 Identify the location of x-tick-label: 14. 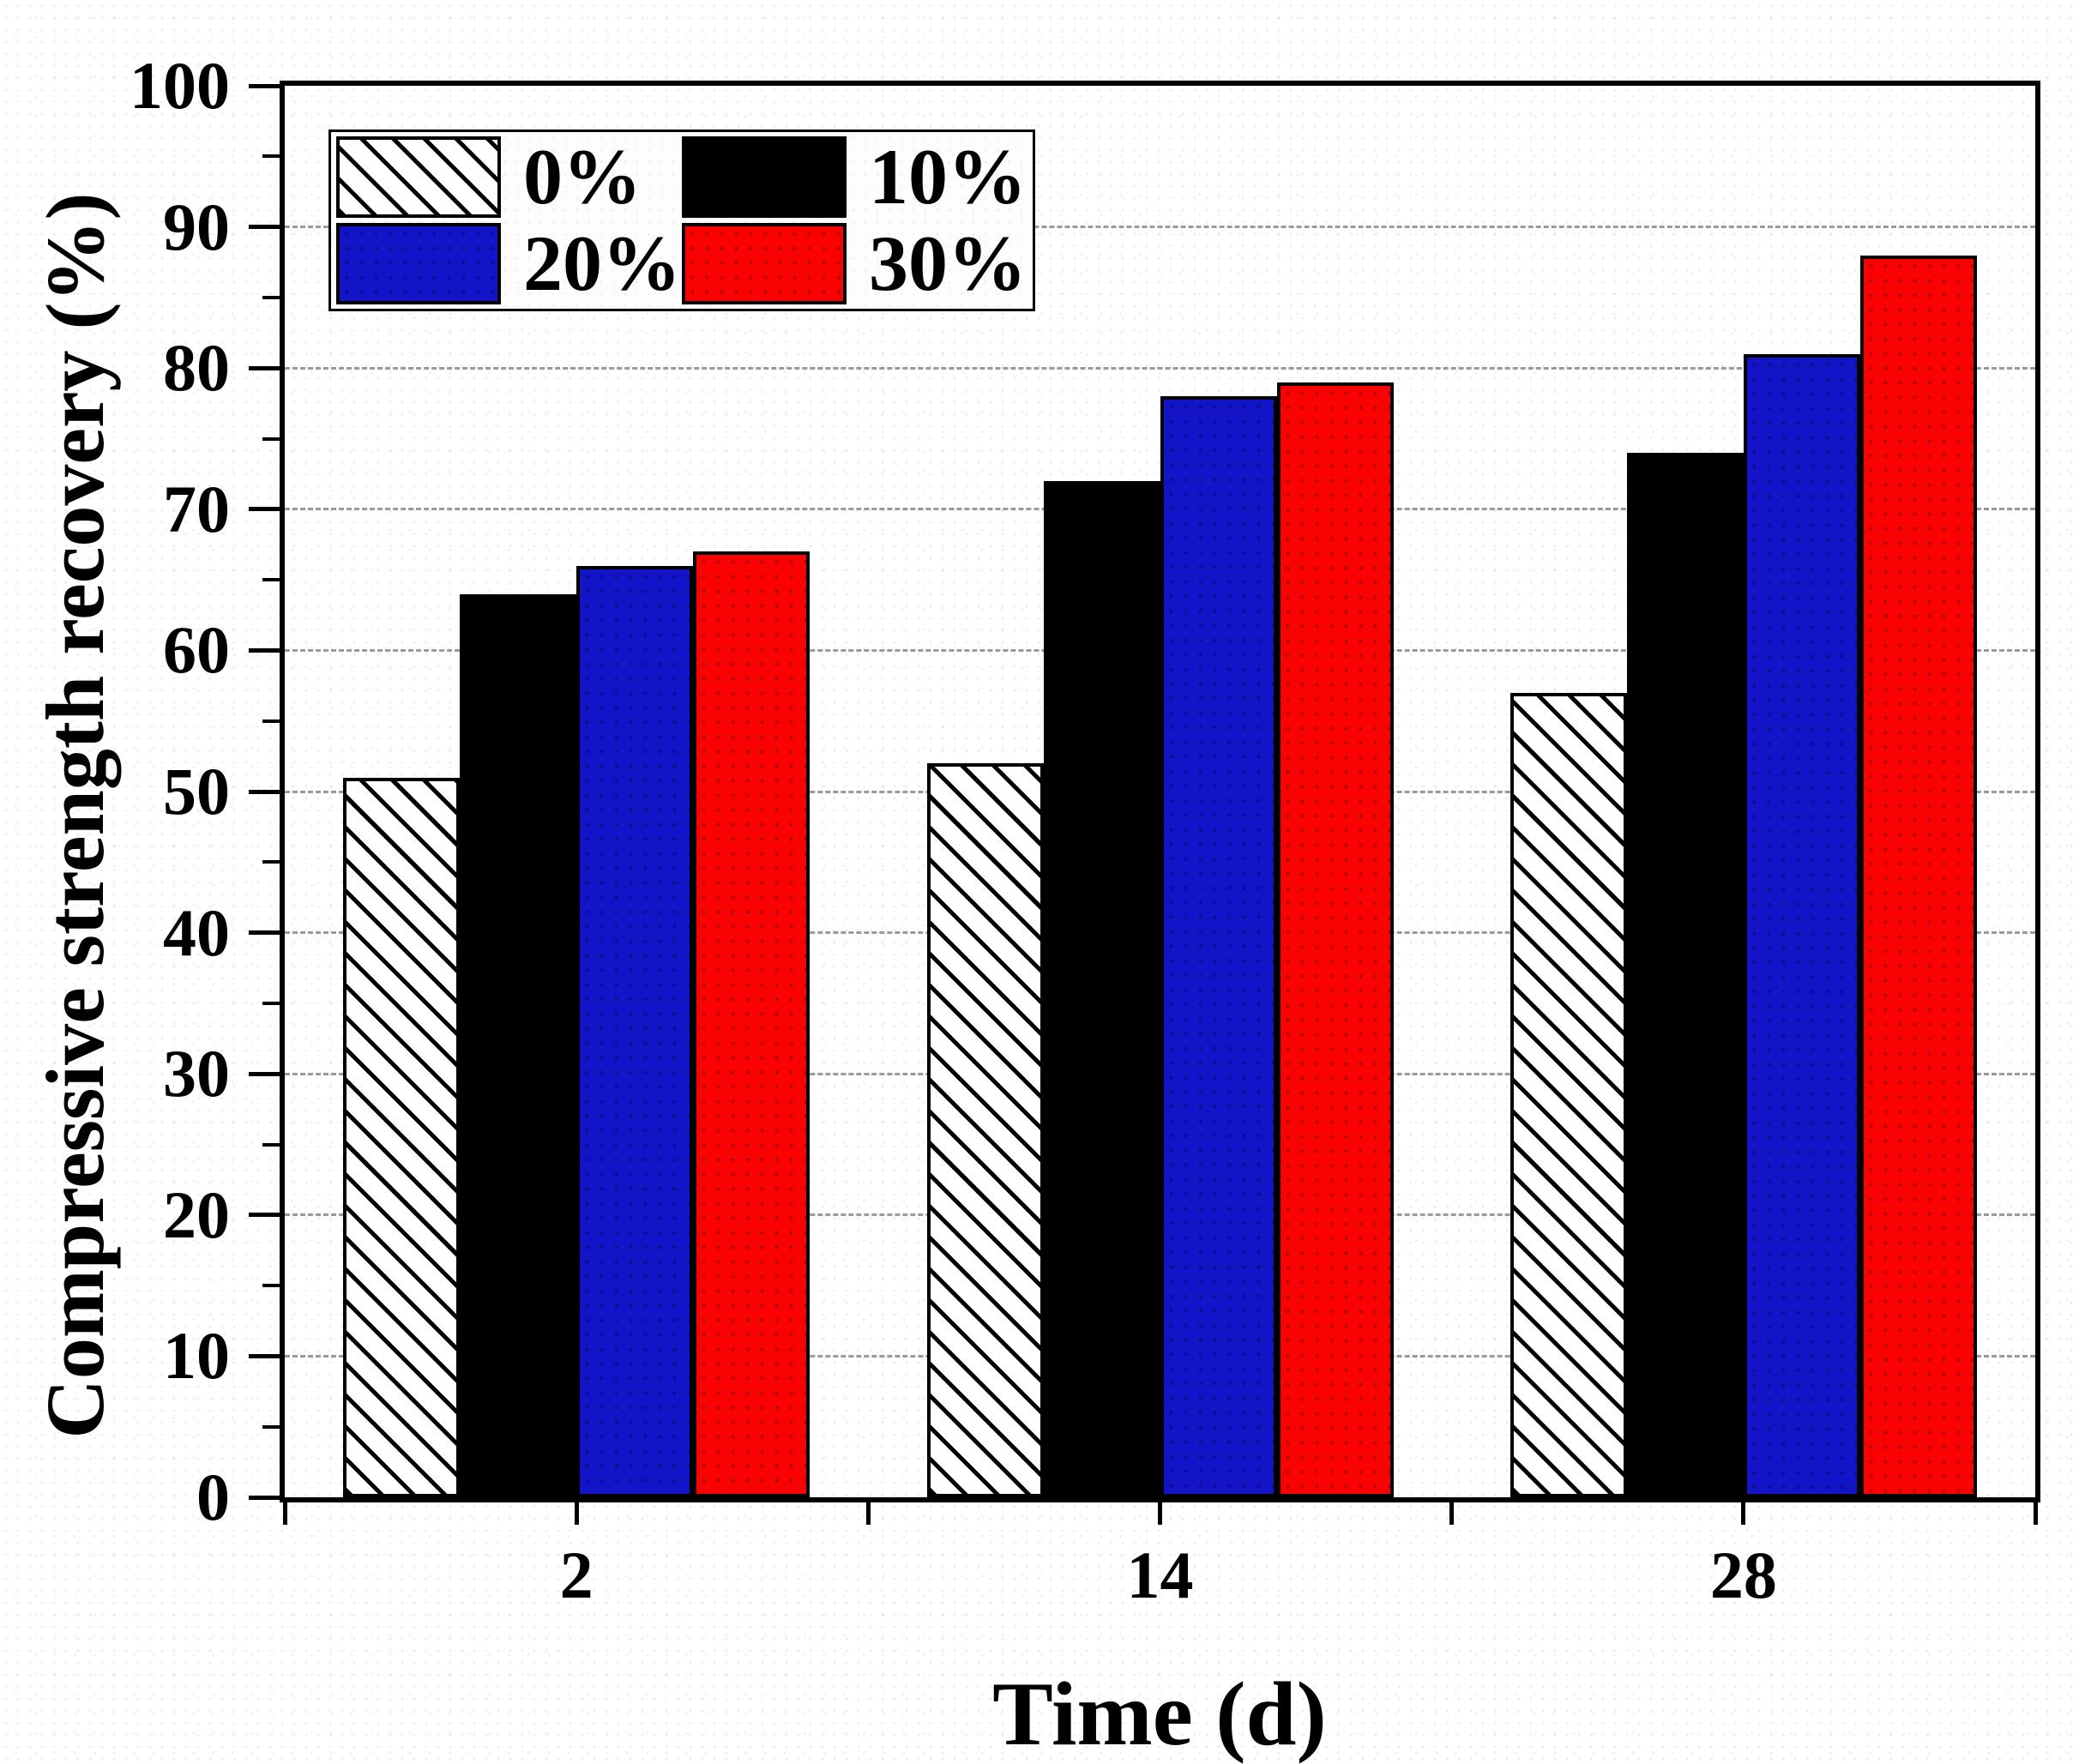
(1160, 1575).